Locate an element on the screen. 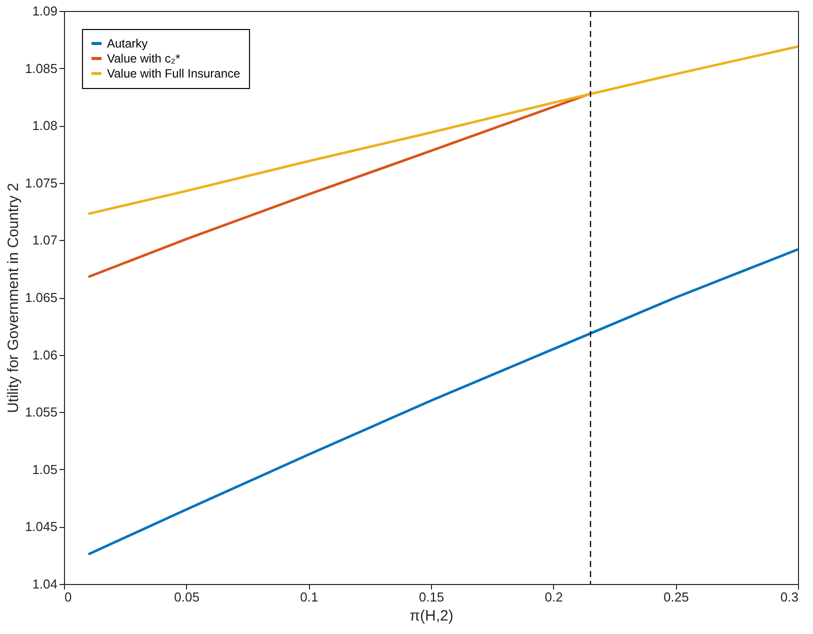  y-tick-label: 1.09 is located at coordinates (45, 11).